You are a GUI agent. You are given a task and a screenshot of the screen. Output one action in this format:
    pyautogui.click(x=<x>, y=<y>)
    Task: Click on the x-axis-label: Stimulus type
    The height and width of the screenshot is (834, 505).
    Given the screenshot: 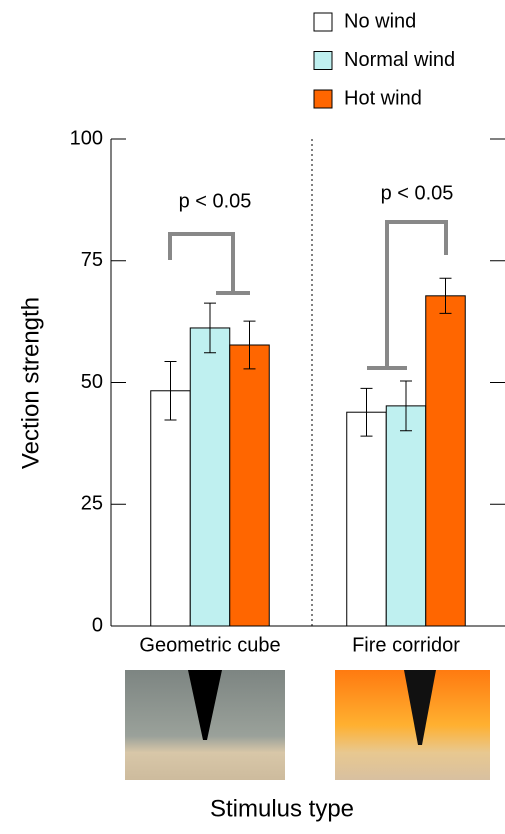 What is the action you would take?
    pyautogui.click(x=282, y=808)
    